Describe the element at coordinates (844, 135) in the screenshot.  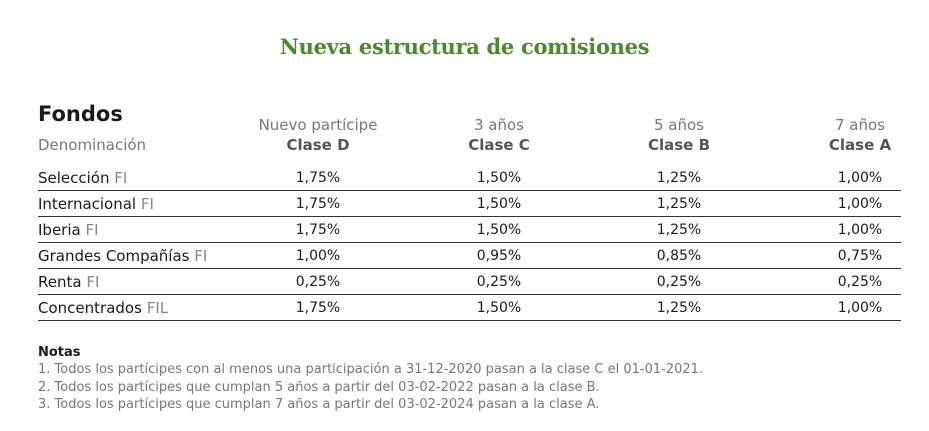
I see `column-header-clase-a: 7 años Clase A` at that location.